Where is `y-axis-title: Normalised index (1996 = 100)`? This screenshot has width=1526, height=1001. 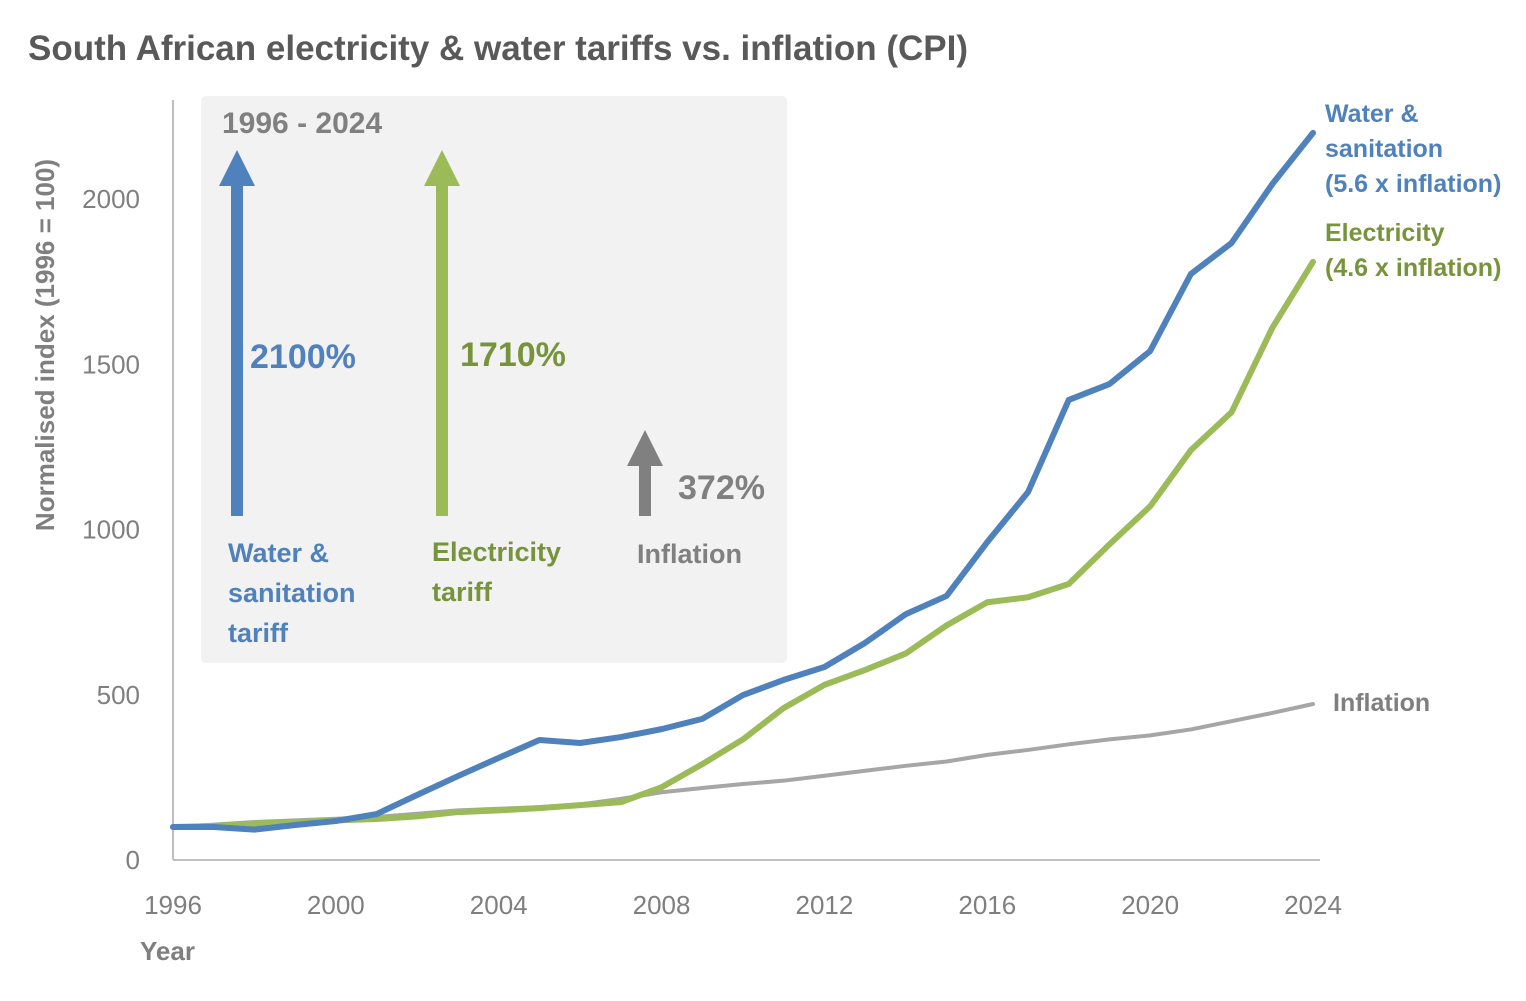
y-axis-title: Normalised index (1996 = 100) is located at coordinates (45, 345).